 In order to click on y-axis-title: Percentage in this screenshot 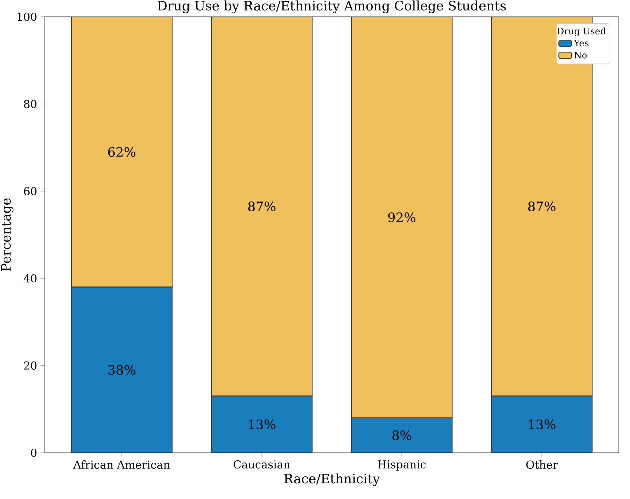, I will do `click(7, 235)`.